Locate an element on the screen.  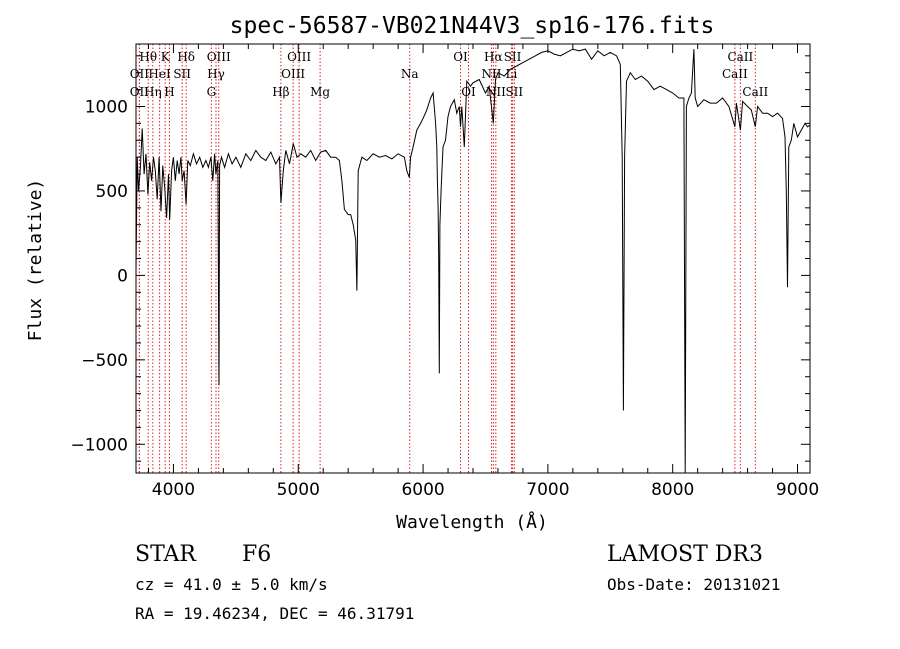
line-marker-label: Na is located at coordinates (410, 74).